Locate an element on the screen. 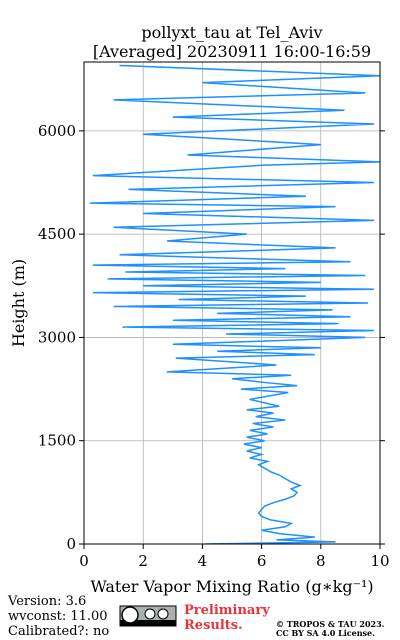 This screenshot has height=640, width=400. x-tick-label: 6 is located at coordinates (262, 561).